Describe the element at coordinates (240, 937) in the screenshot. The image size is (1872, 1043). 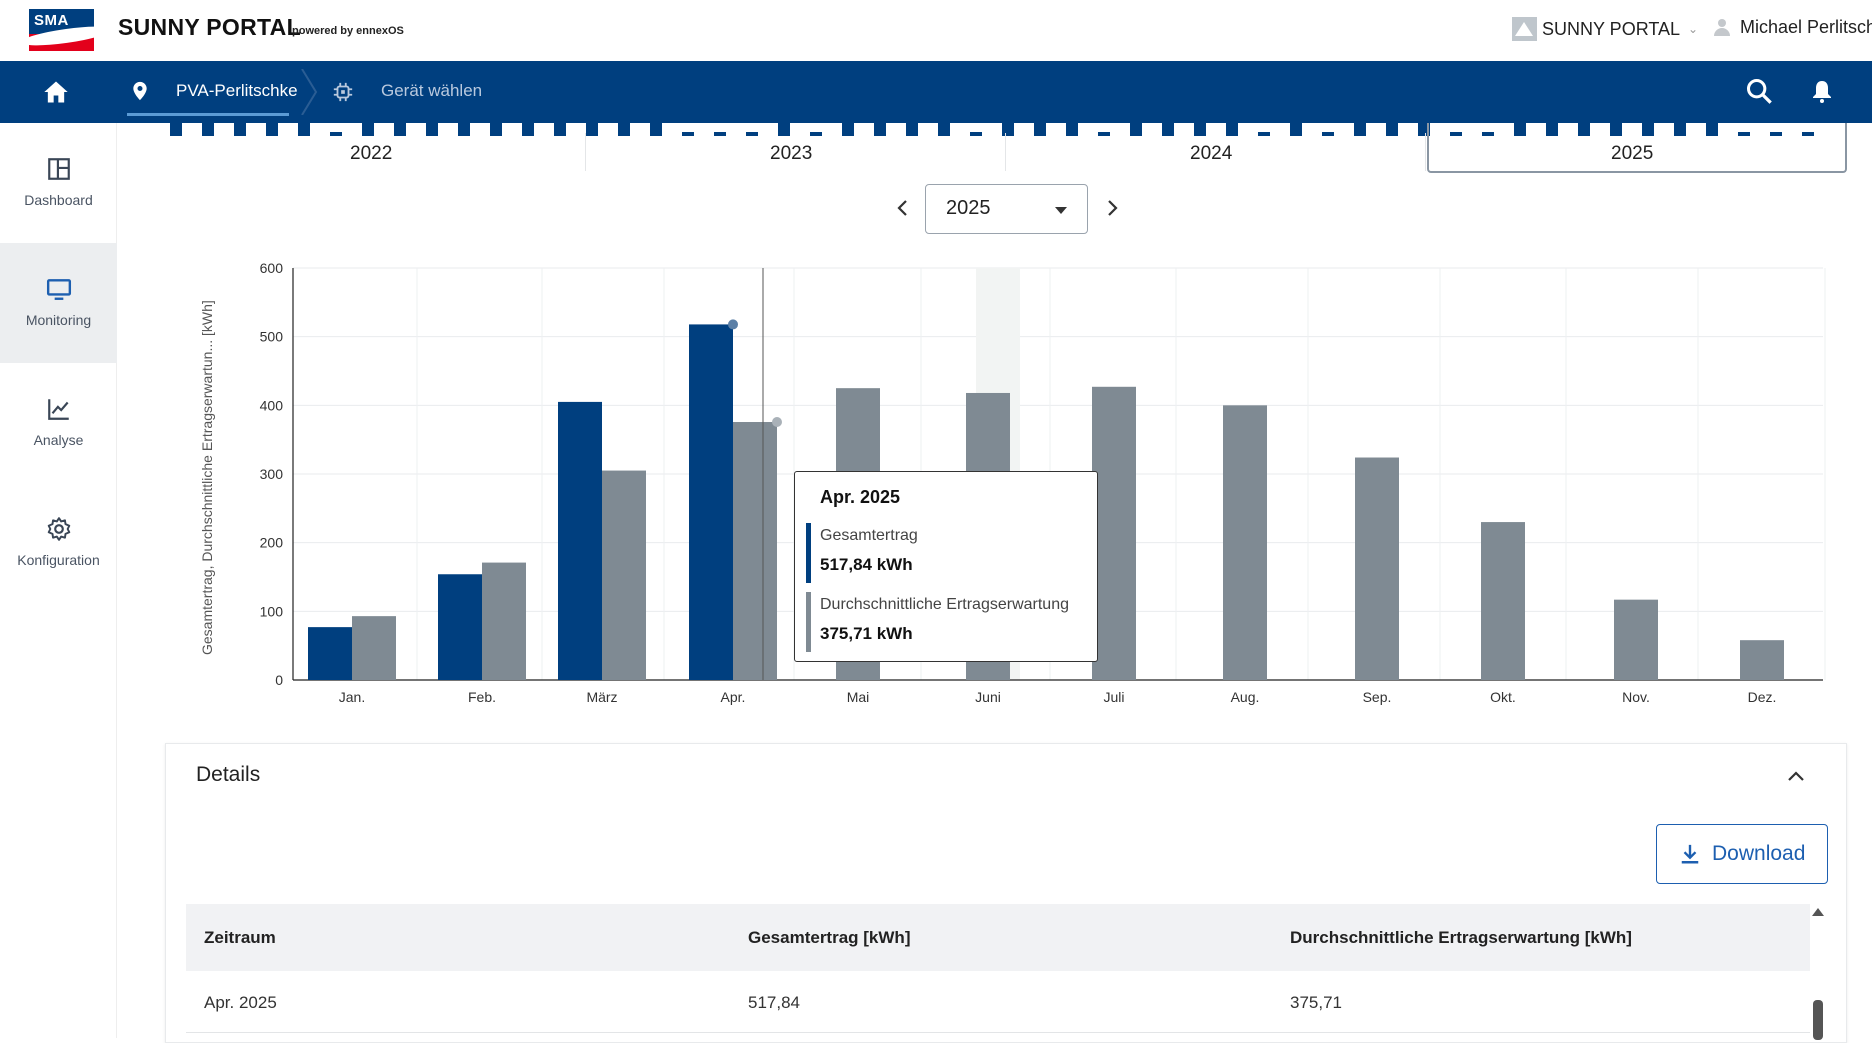
I see `column-header-zeitraum: Zeitraum` at that location.